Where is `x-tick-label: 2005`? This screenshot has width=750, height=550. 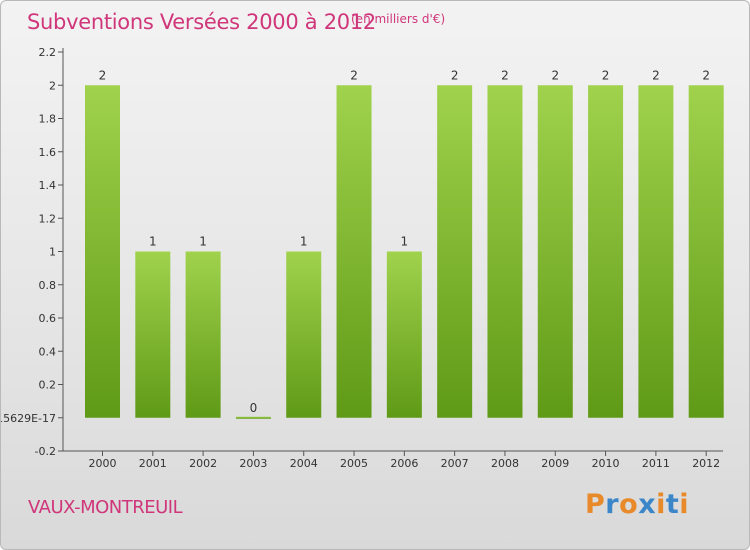
x-tick-label: 2005 is located at coordinates (354, 463).